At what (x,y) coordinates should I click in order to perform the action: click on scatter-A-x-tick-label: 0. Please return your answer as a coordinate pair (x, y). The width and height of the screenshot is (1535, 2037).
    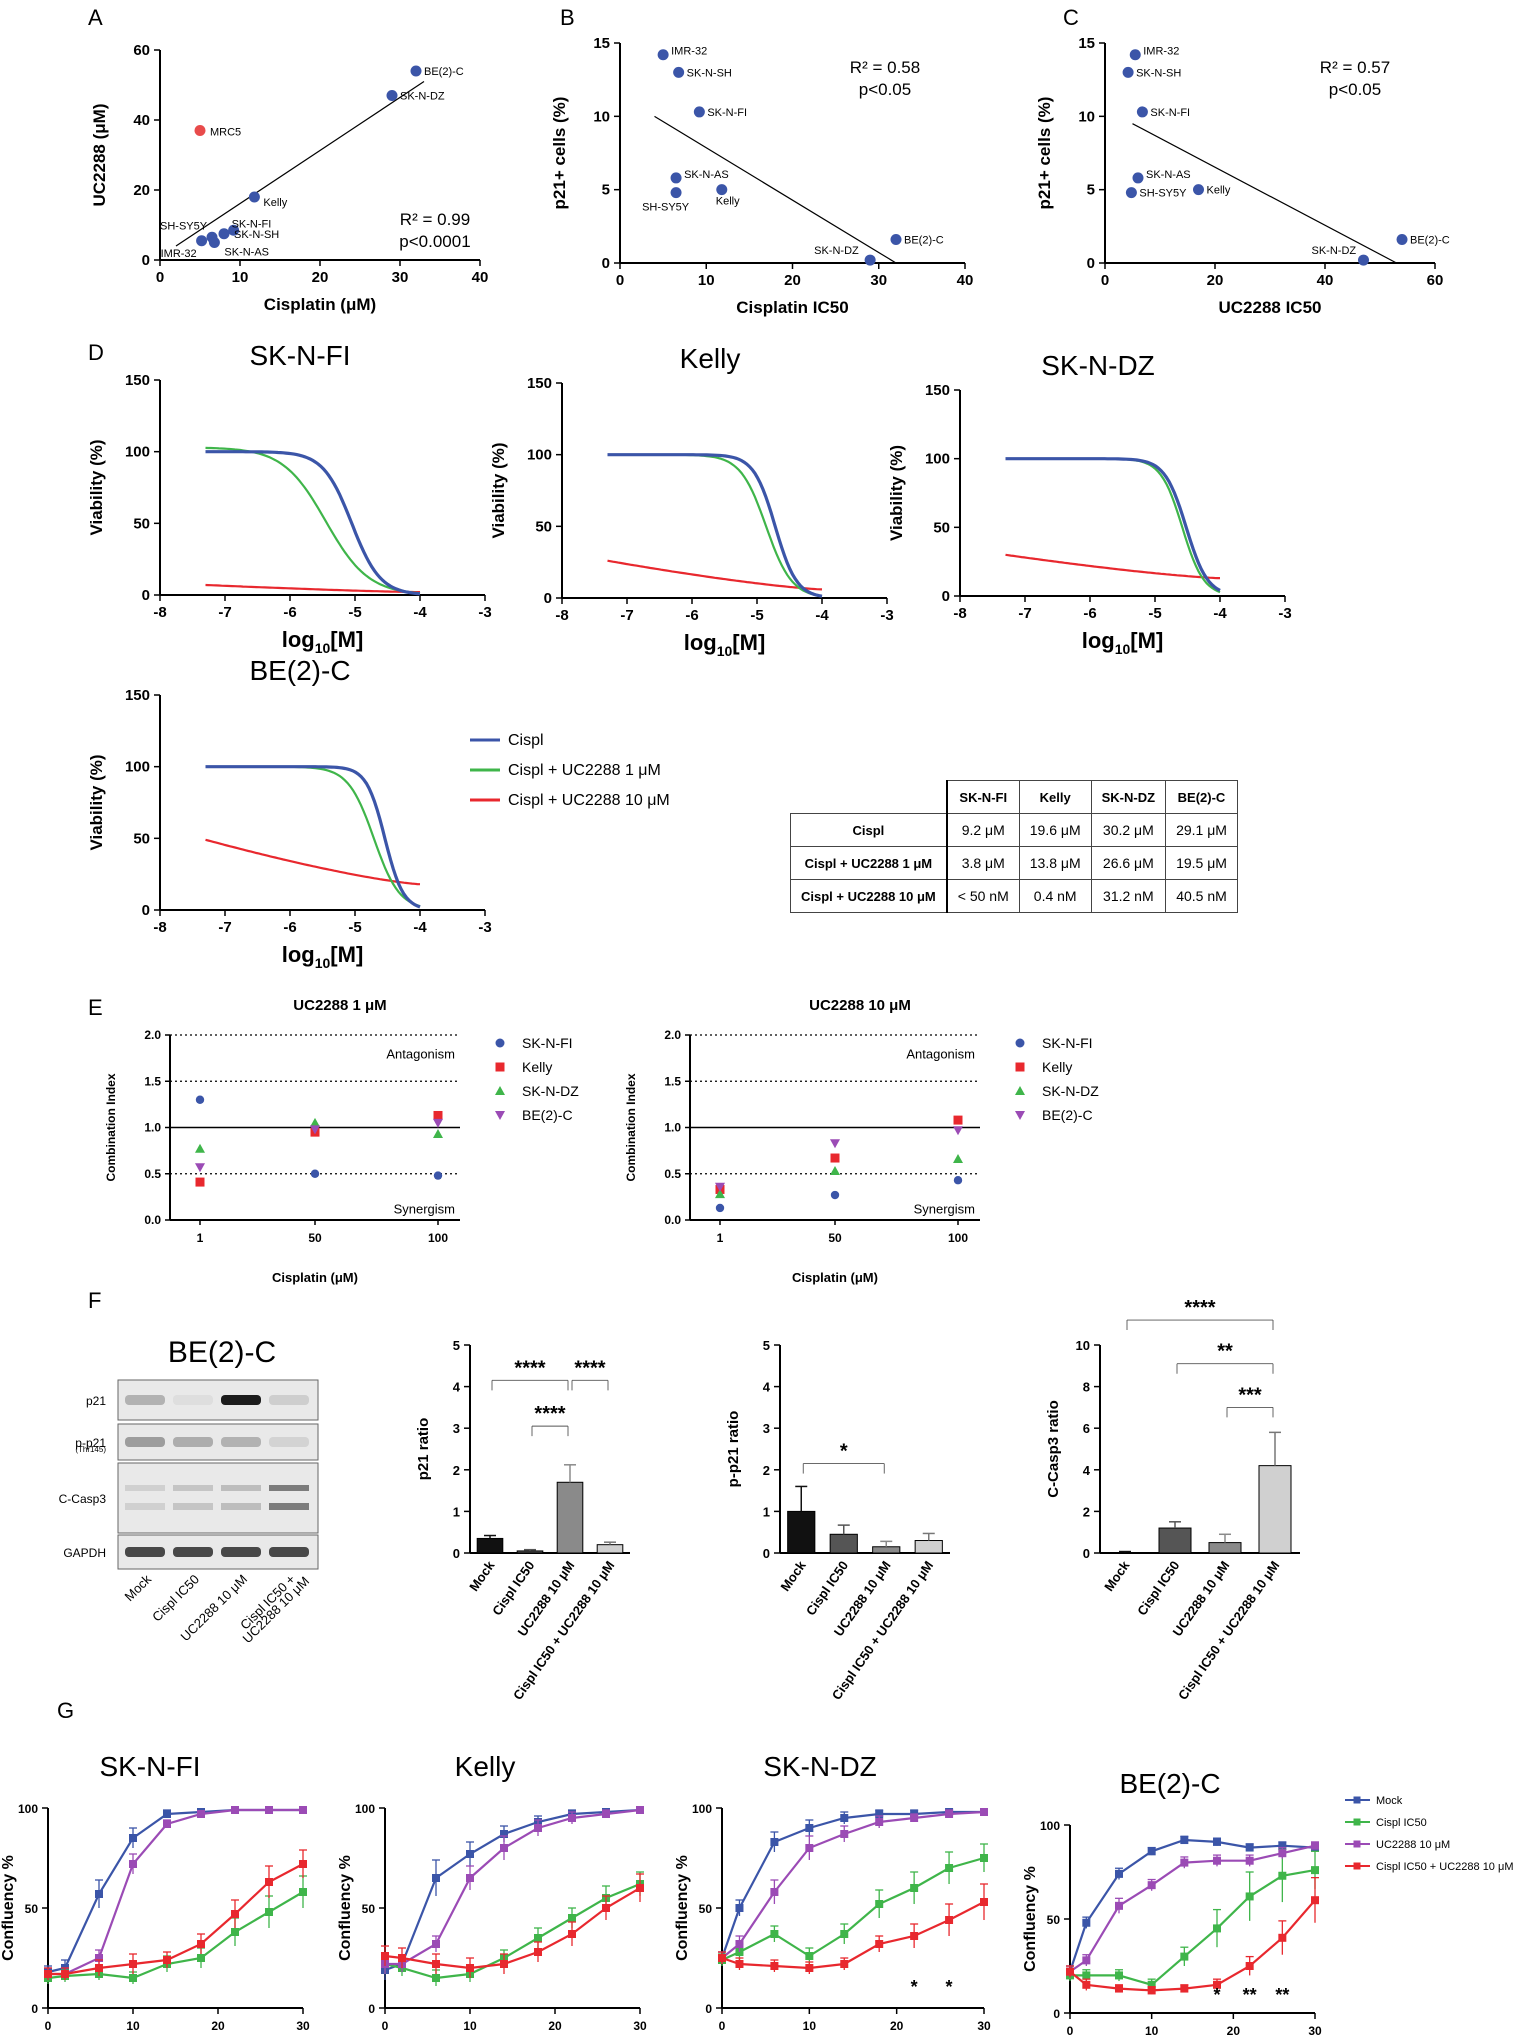
    Looking at the image, I should click on (160, 277).